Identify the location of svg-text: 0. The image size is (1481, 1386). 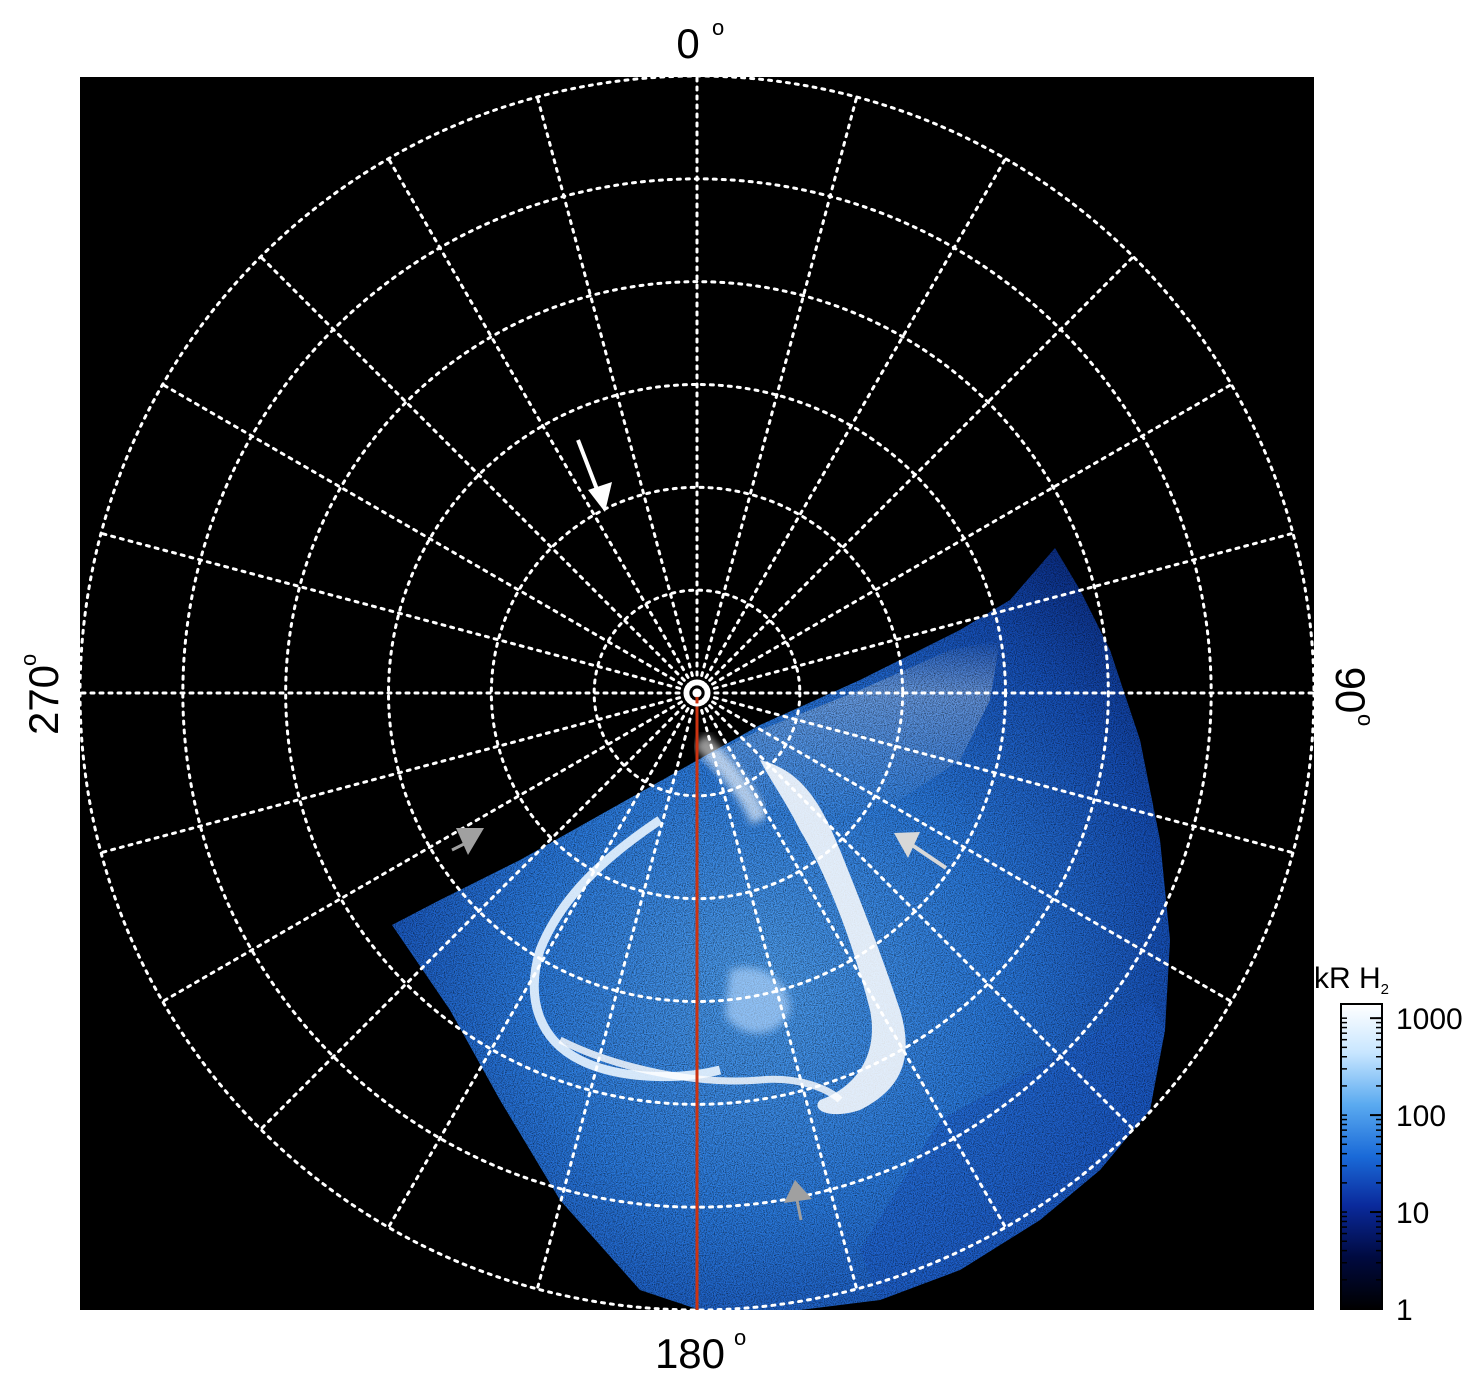
(687, 43).